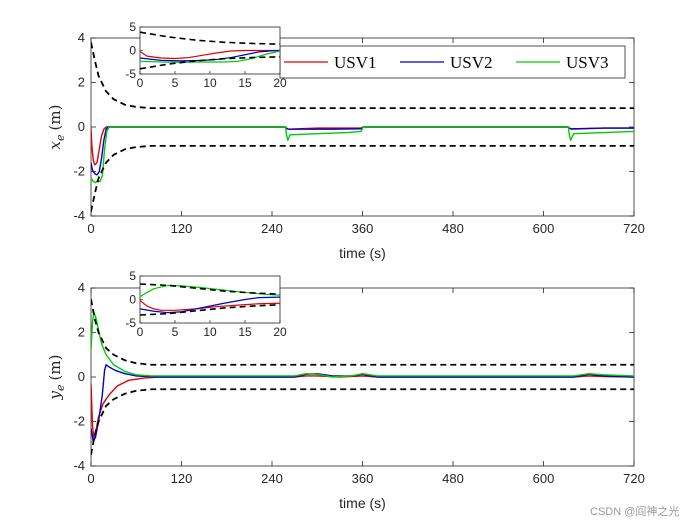 This screenshot has width=700, height=525. I want to click on legend-label-usv2: USV2, so click(471, 62).